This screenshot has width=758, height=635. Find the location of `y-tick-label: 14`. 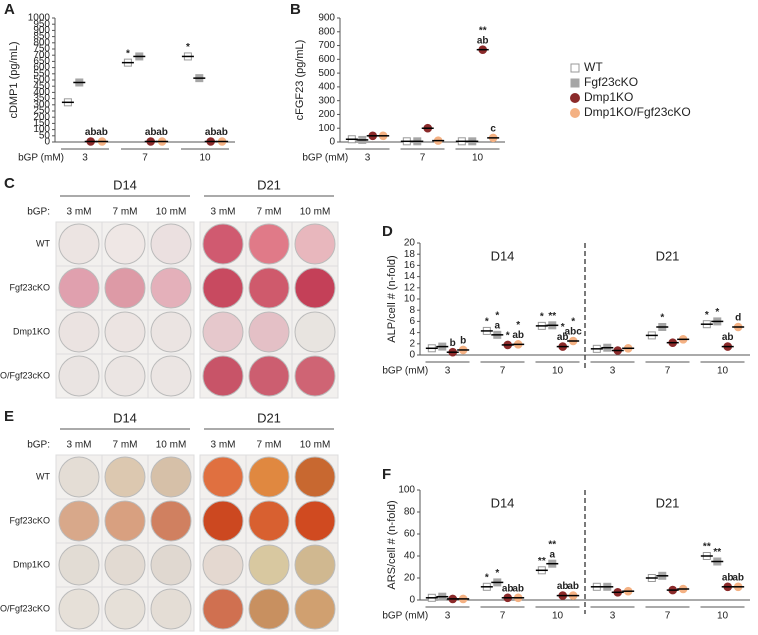

y-tick-label: 14 is located at coordinates (410, 276).